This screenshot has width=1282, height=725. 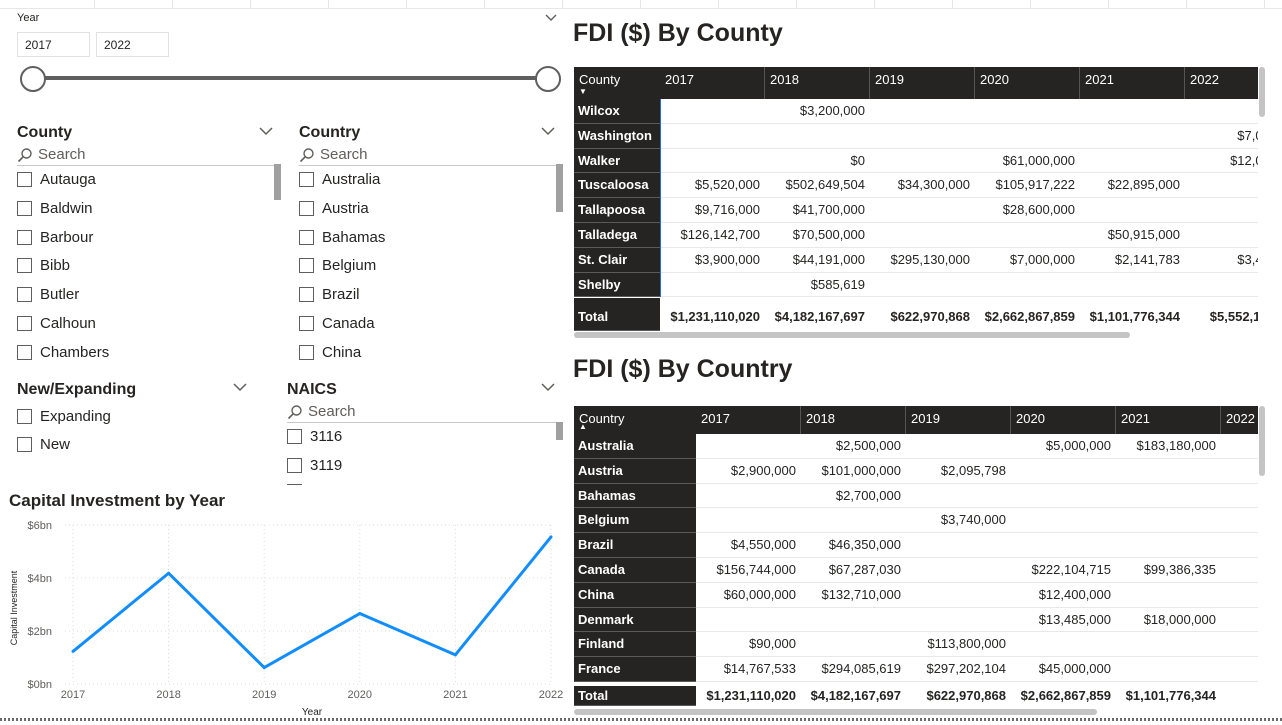 I want to click on country-table-horizontal-scrollbar, so click(x=835, y=712).